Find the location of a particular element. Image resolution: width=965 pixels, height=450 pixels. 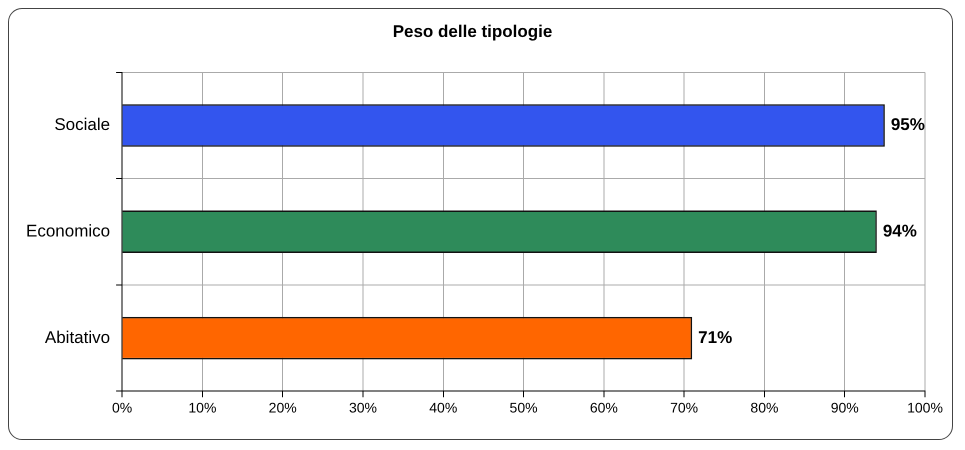

y-tick-label: Abitativo is located at coordinates (77, 337).